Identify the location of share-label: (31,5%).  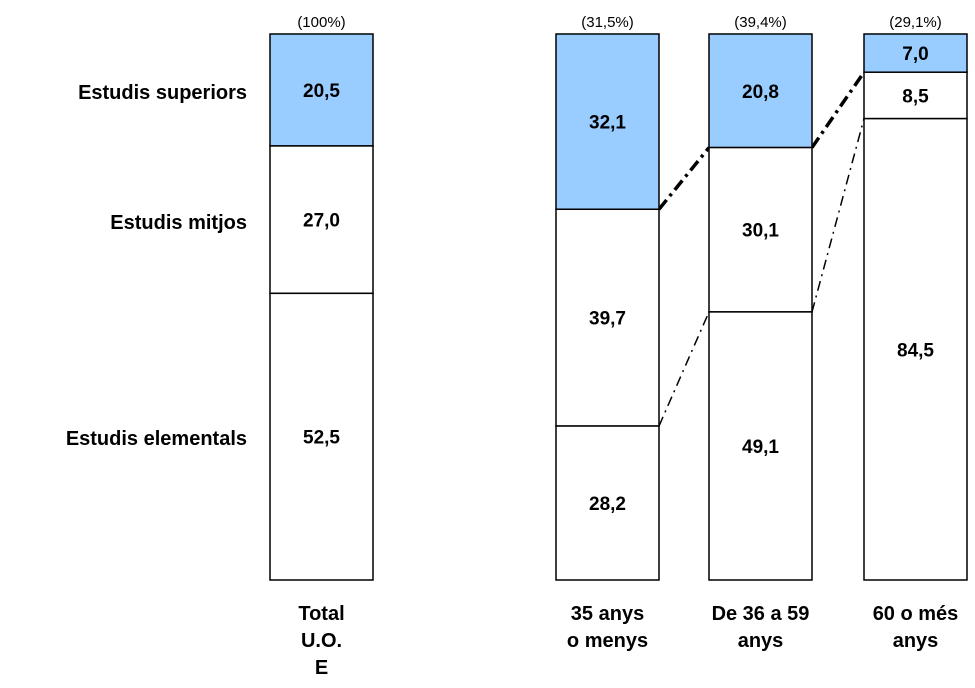
(607, 22).